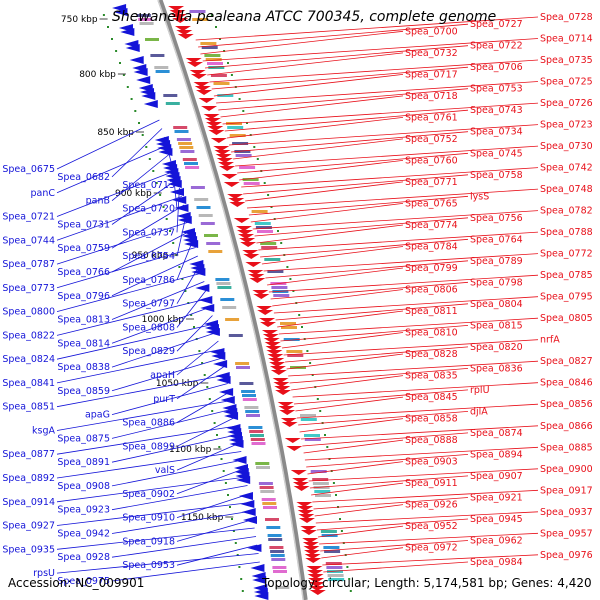 The height and width of the screenshot is (600, 600). Describe the element at coordinates (28, 264) in the screenshot. I see `reverse-gene-label: Spea_0787` at that location.